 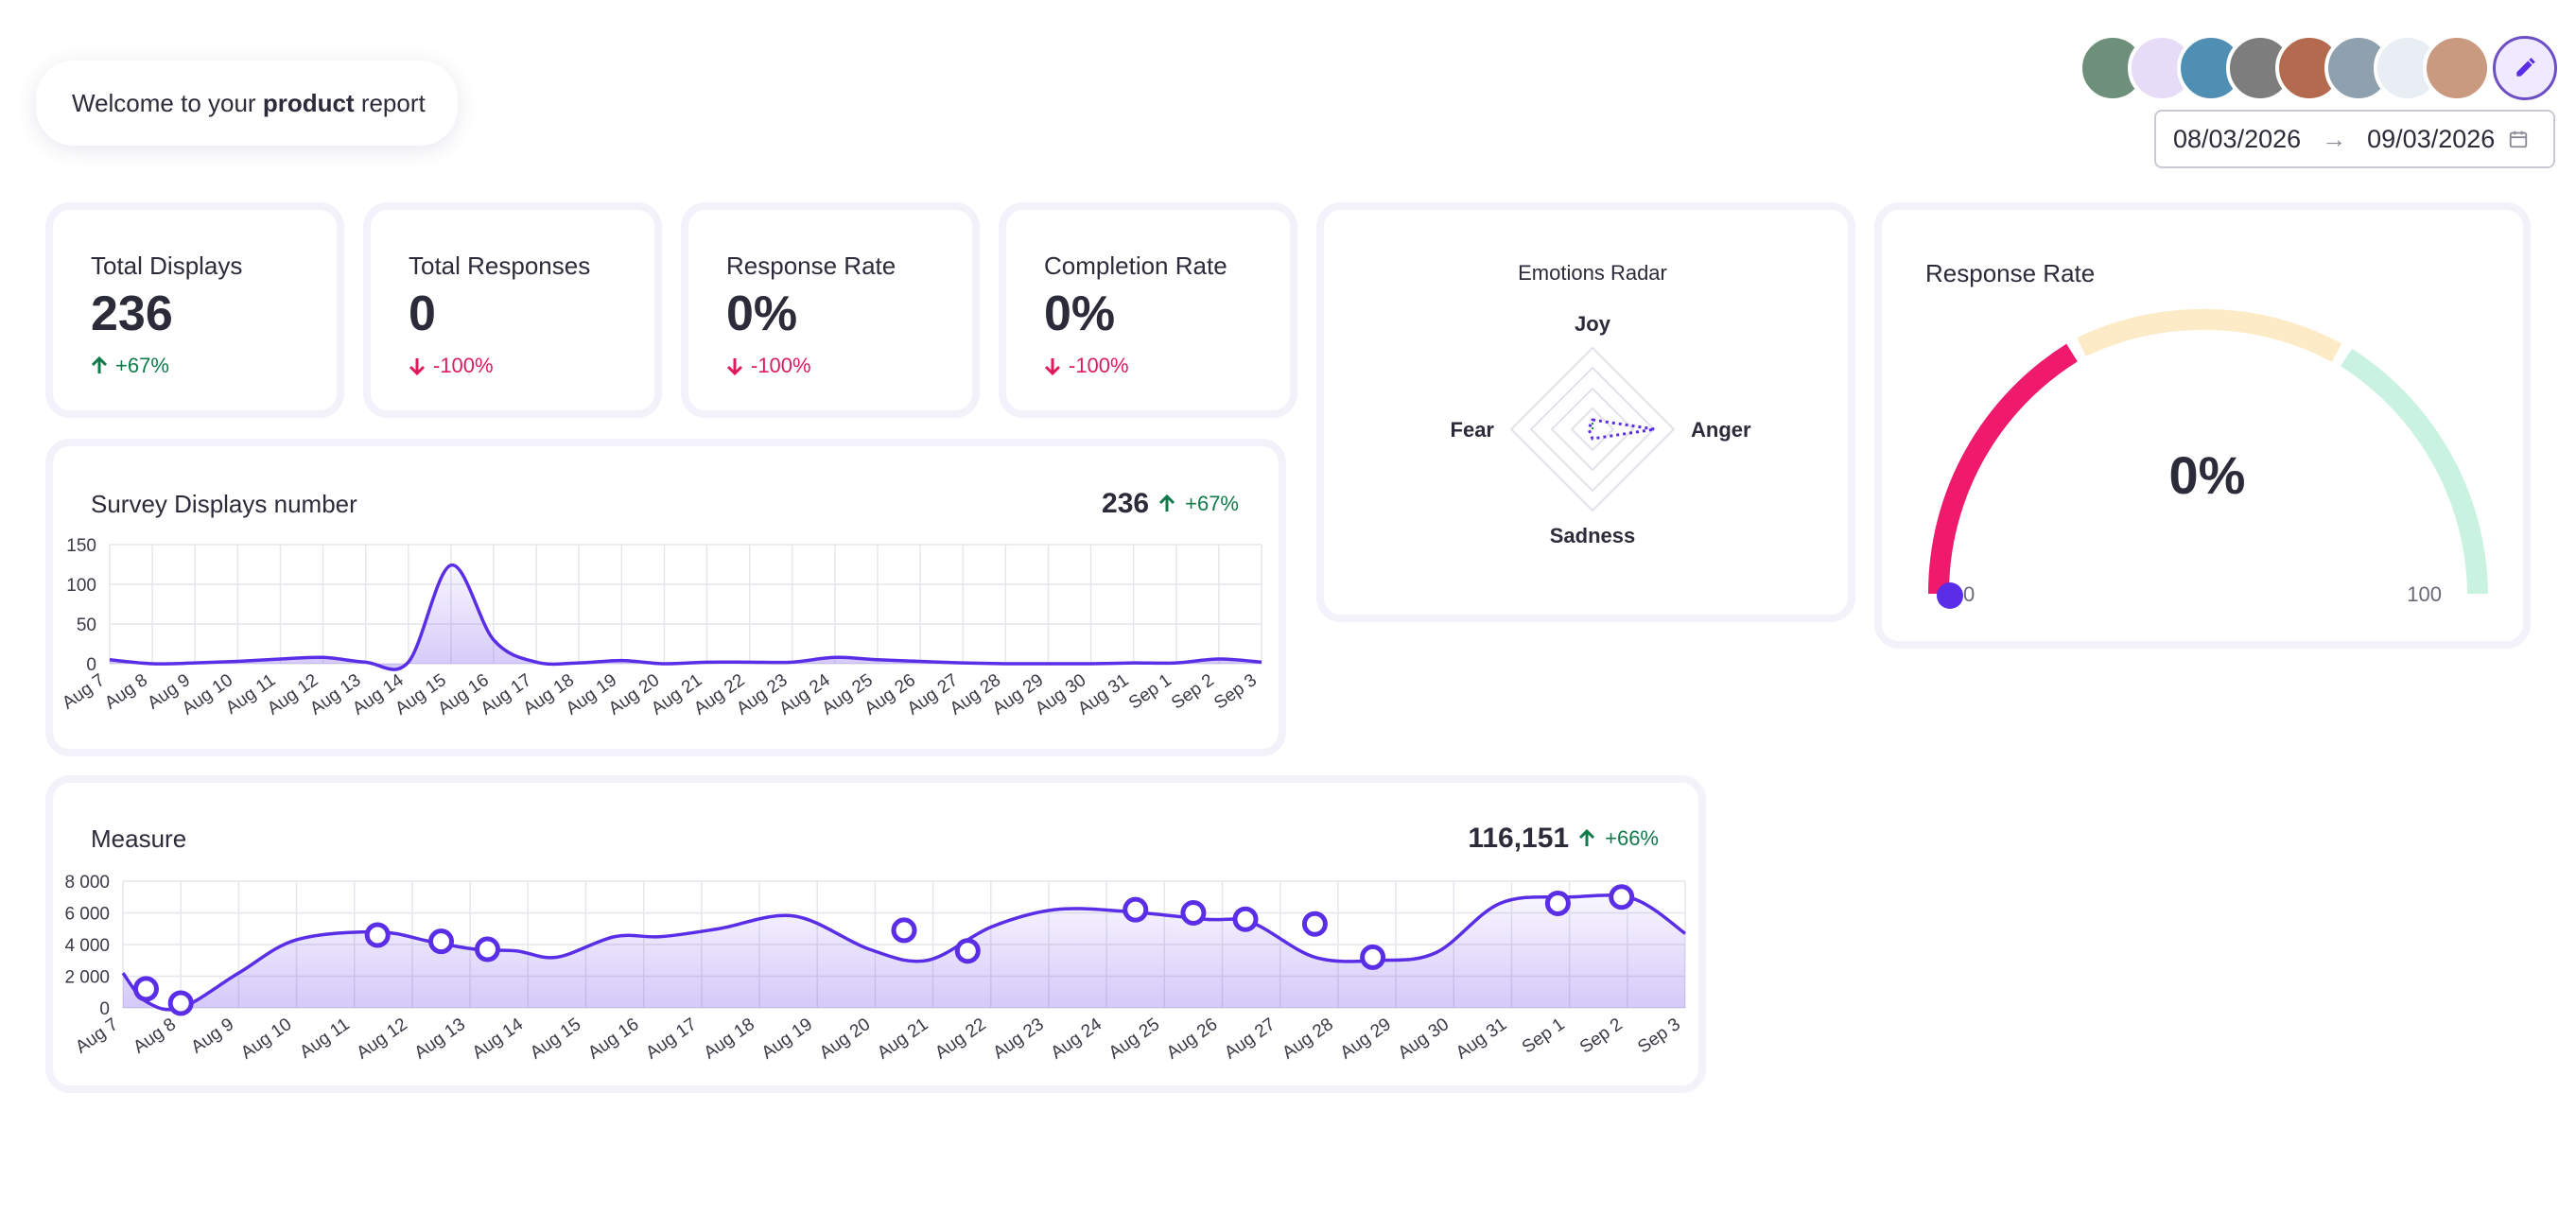 I want to click on date-from: 08/03/2026, so click(x=2237, y=138).